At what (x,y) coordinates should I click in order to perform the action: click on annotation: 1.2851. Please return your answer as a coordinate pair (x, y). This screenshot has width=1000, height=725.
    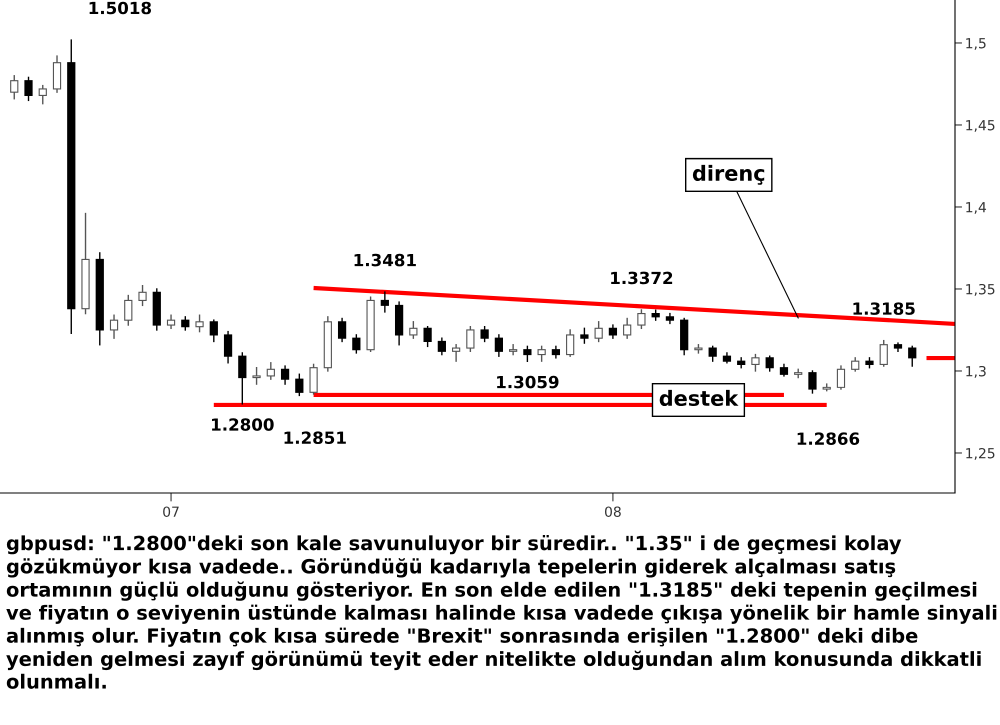
    Looking at the image, I should click on (315, 437).